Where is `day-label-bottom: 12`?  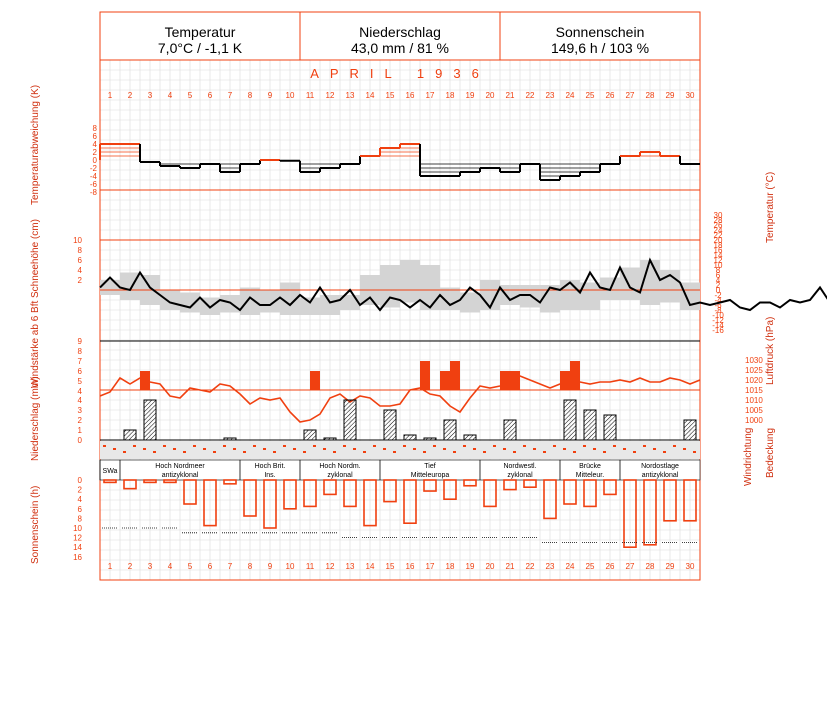
day-label-bottom: 12 is located at coordinates (330, 566).